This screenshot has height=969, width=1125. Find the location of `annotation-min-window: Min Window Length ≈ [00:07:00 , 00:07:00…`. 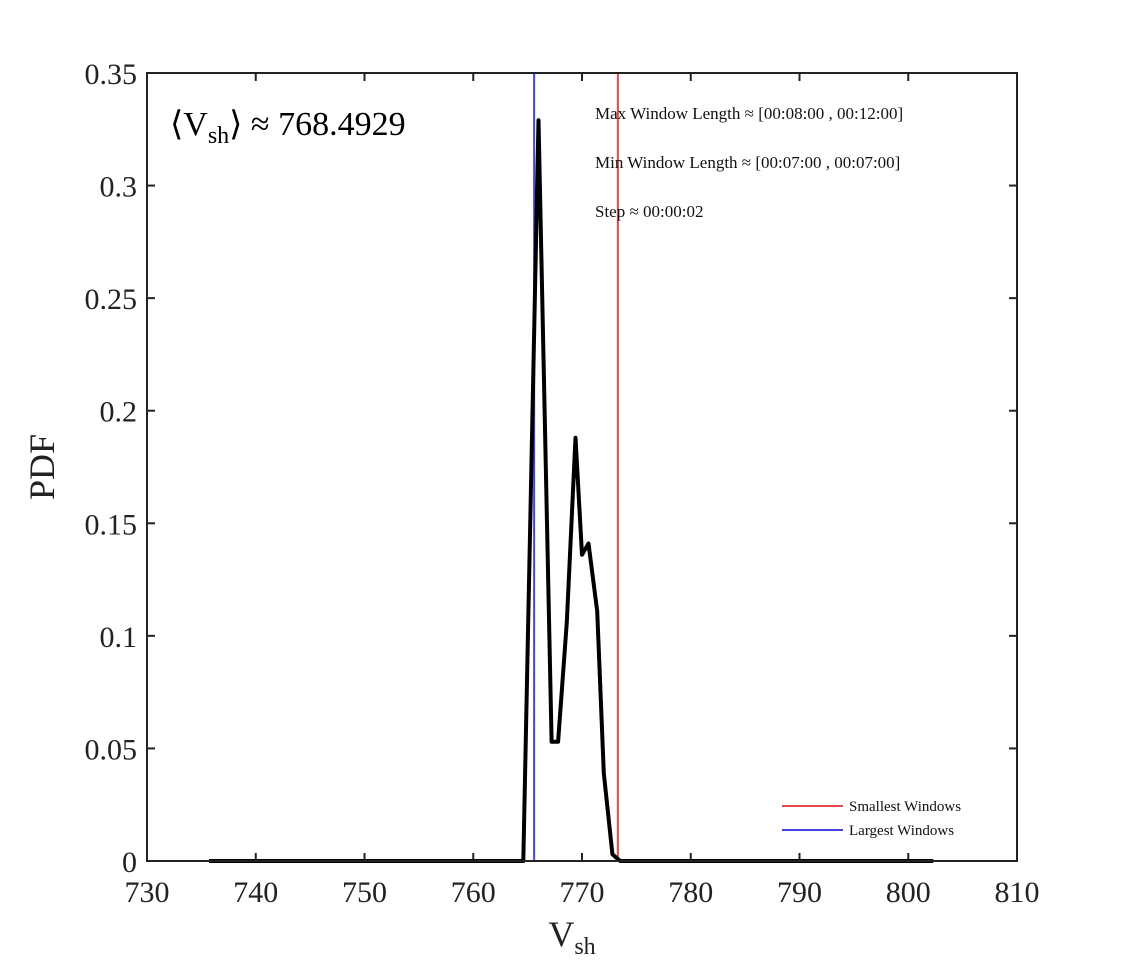

annotation-min-window: Min Window Length ≈ [00:07:00 , 00:07:00… is located at coordinates (747, 162).